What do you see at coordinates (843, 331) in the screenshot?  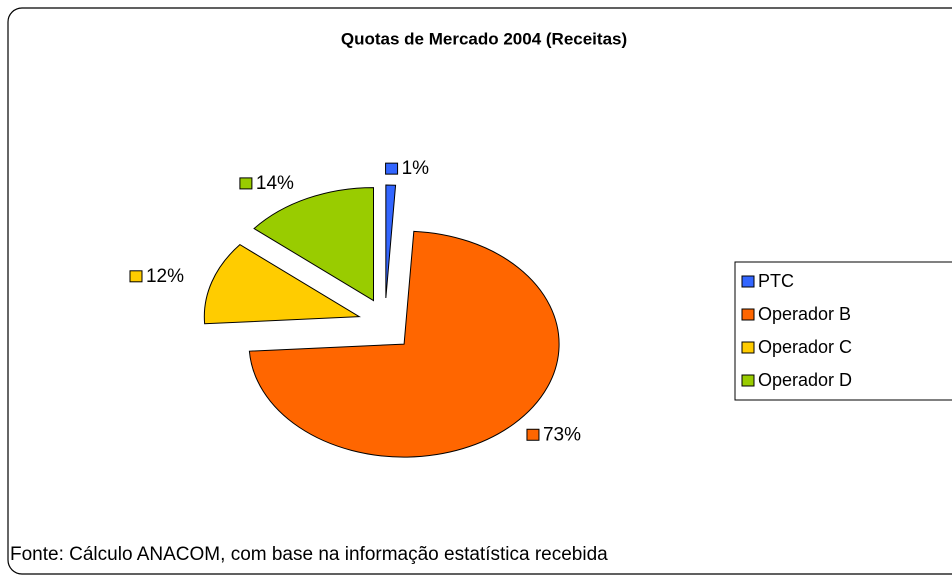 I see `legend-box` at bounding box center [843, 331].